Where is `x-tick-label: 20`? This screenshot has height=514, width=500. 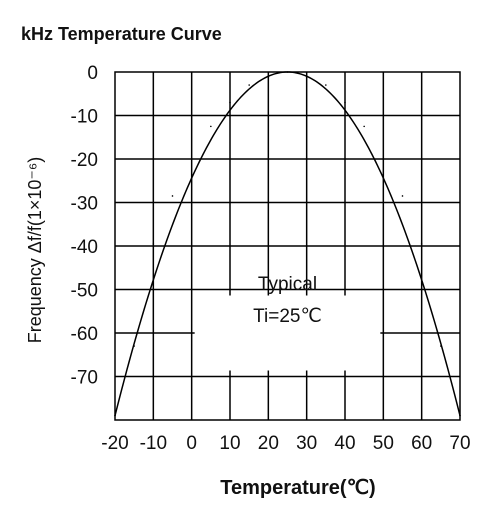
x-tick-label: 20 is located at coordinates (268, 443).